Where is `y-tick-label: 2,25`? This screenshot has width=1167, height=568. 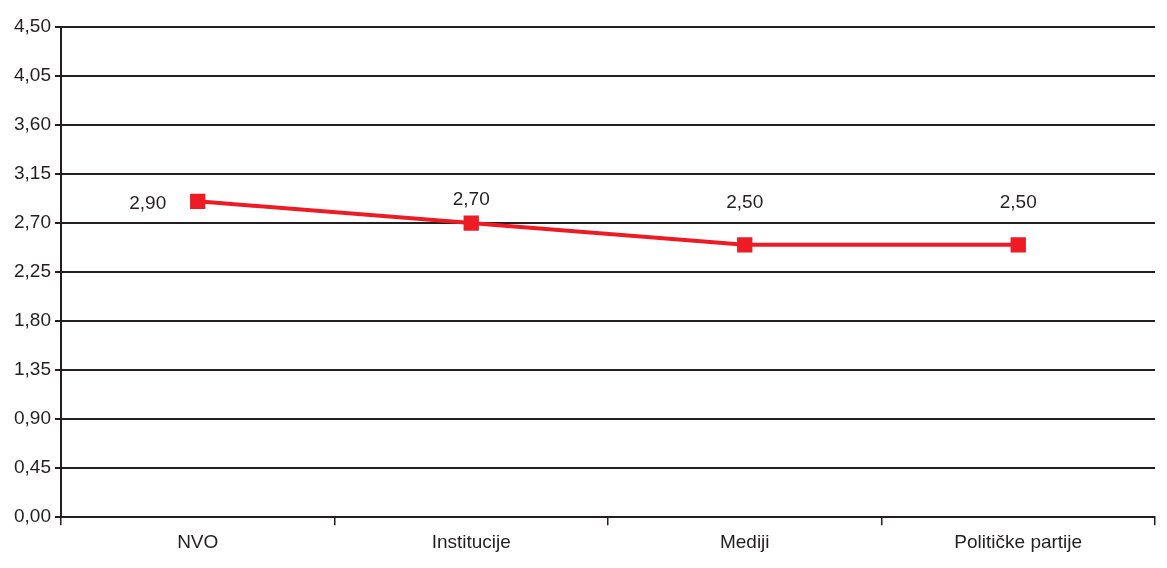
y-tick-label: 2,25 is located at coordinates (32, 271).